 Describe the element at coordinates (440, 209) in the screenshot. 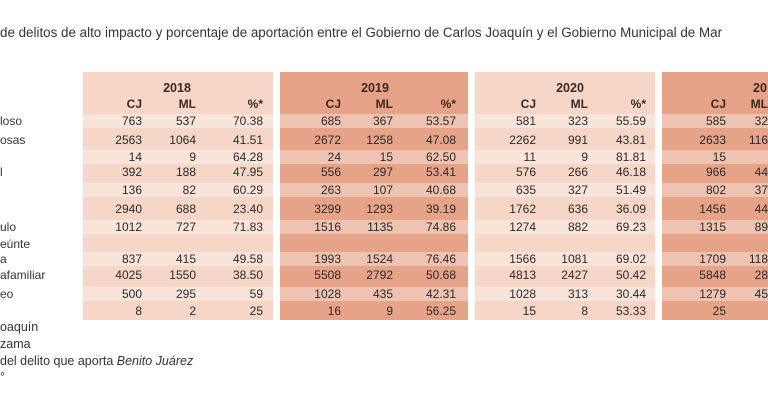

I see `table-cell: 39.19` at that location.